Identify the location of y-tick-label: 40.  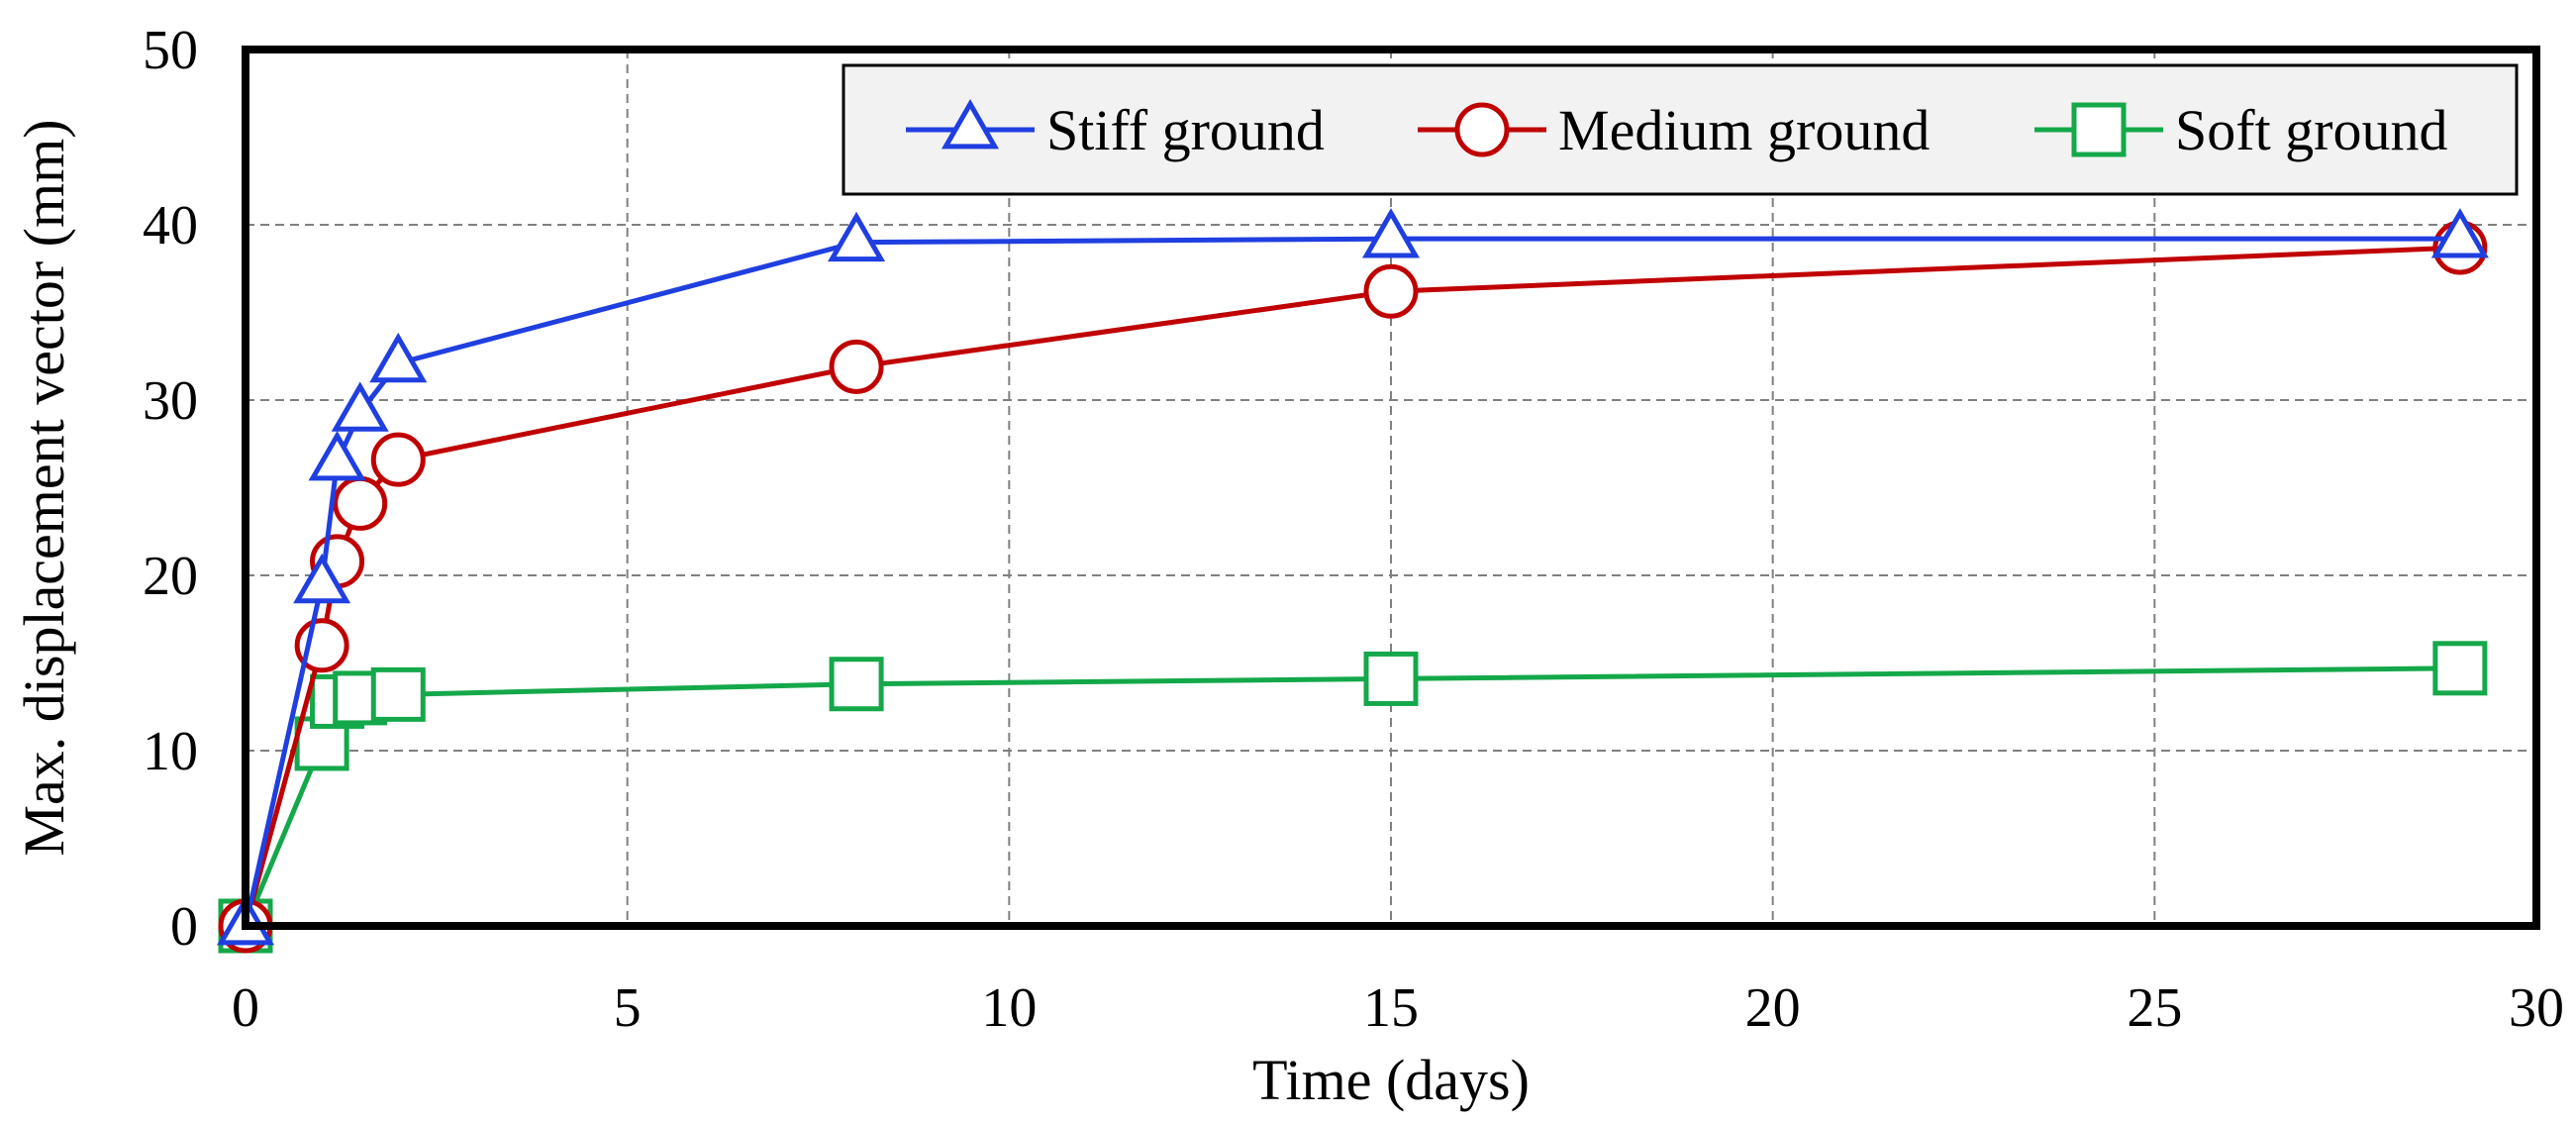
(170, 226).